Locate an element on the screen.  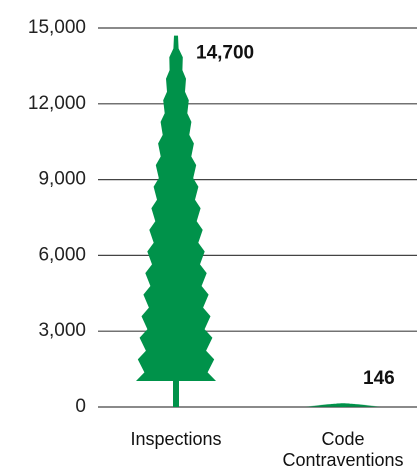
y-tick-label: 3,000 is located at coordinates (62, 330).